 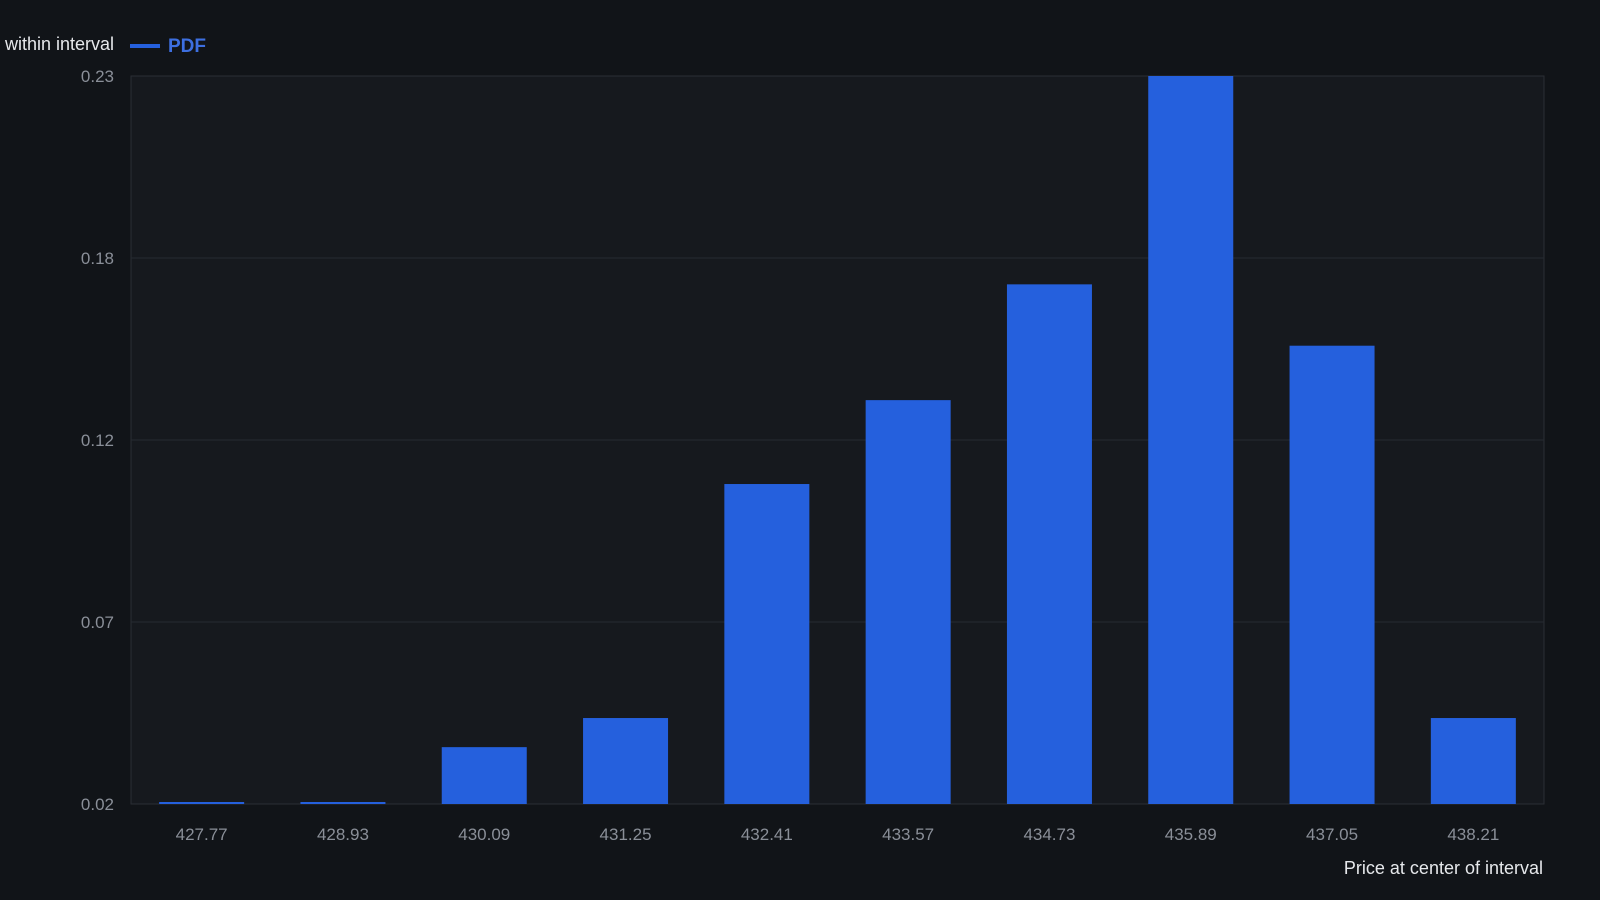 I want to click on legend: PDF, so click(x=168, y=46).